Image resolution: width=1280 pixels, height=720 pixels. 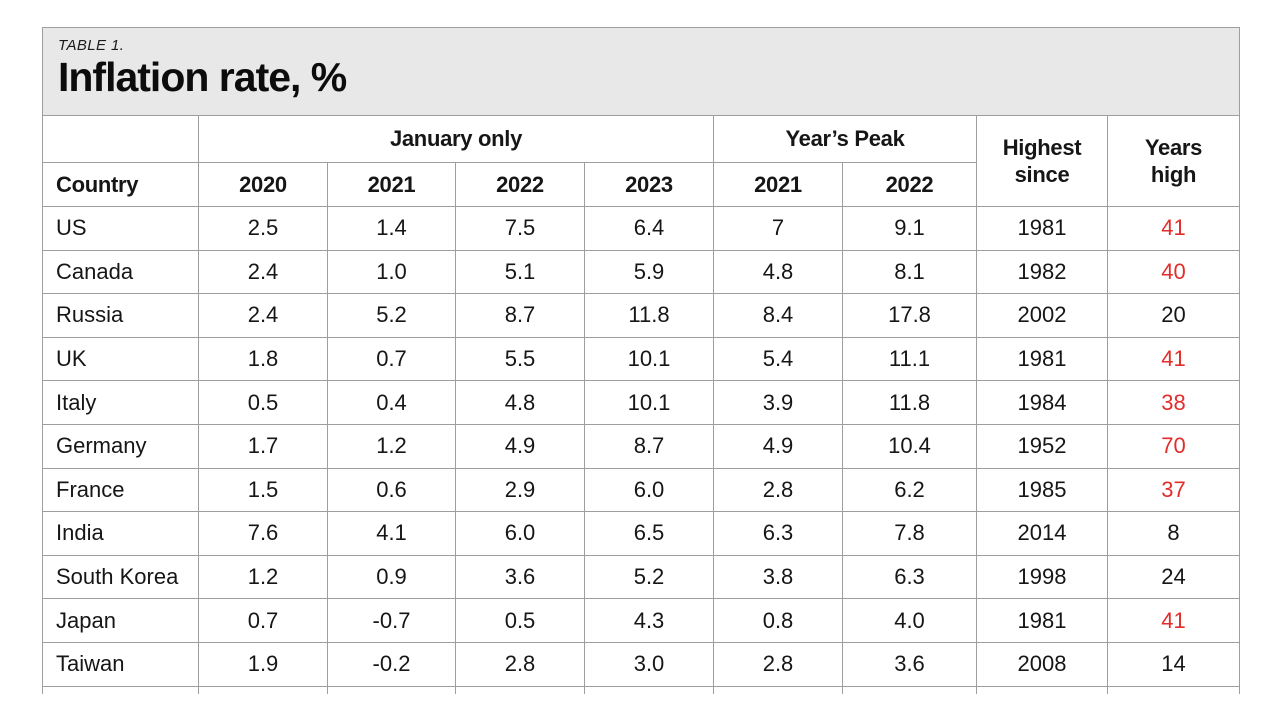 I want to click on highest-since-cell: 1998, so click(x=1042, y=577).